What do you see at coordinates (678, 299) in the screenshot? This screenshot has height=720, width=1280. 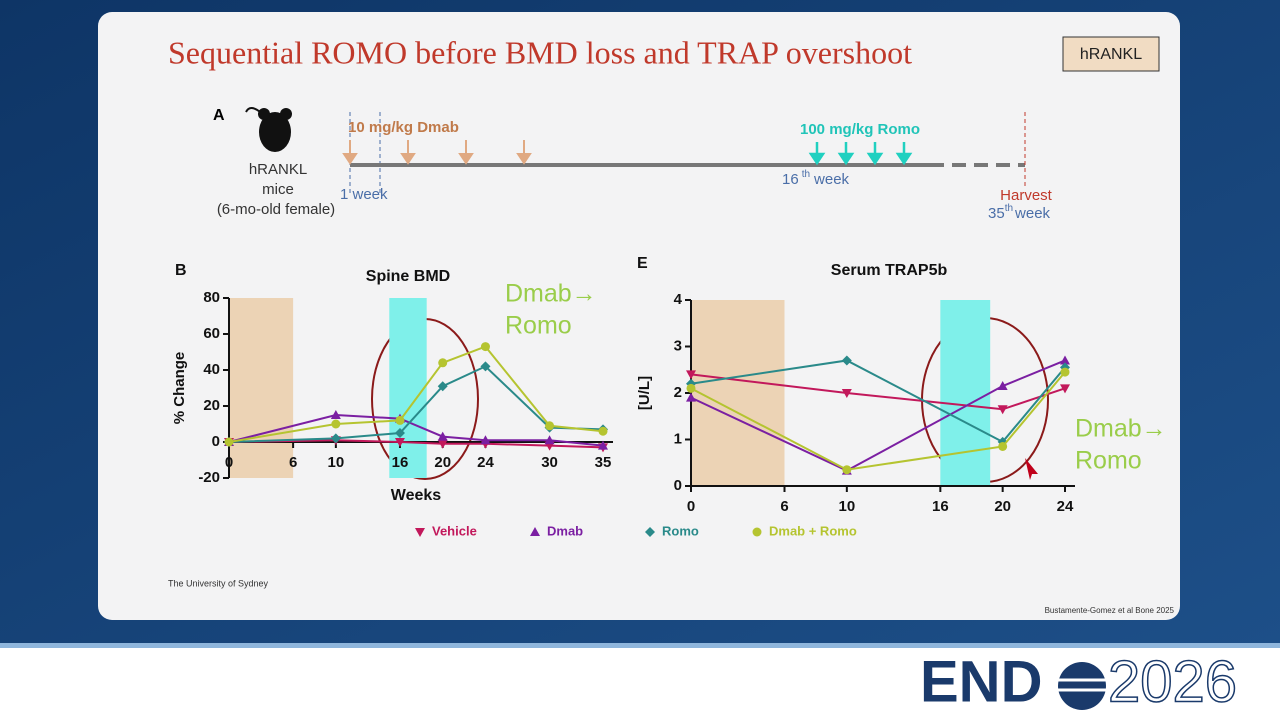 I see `y-tick-label: 4` at bounding box center [678, 299].